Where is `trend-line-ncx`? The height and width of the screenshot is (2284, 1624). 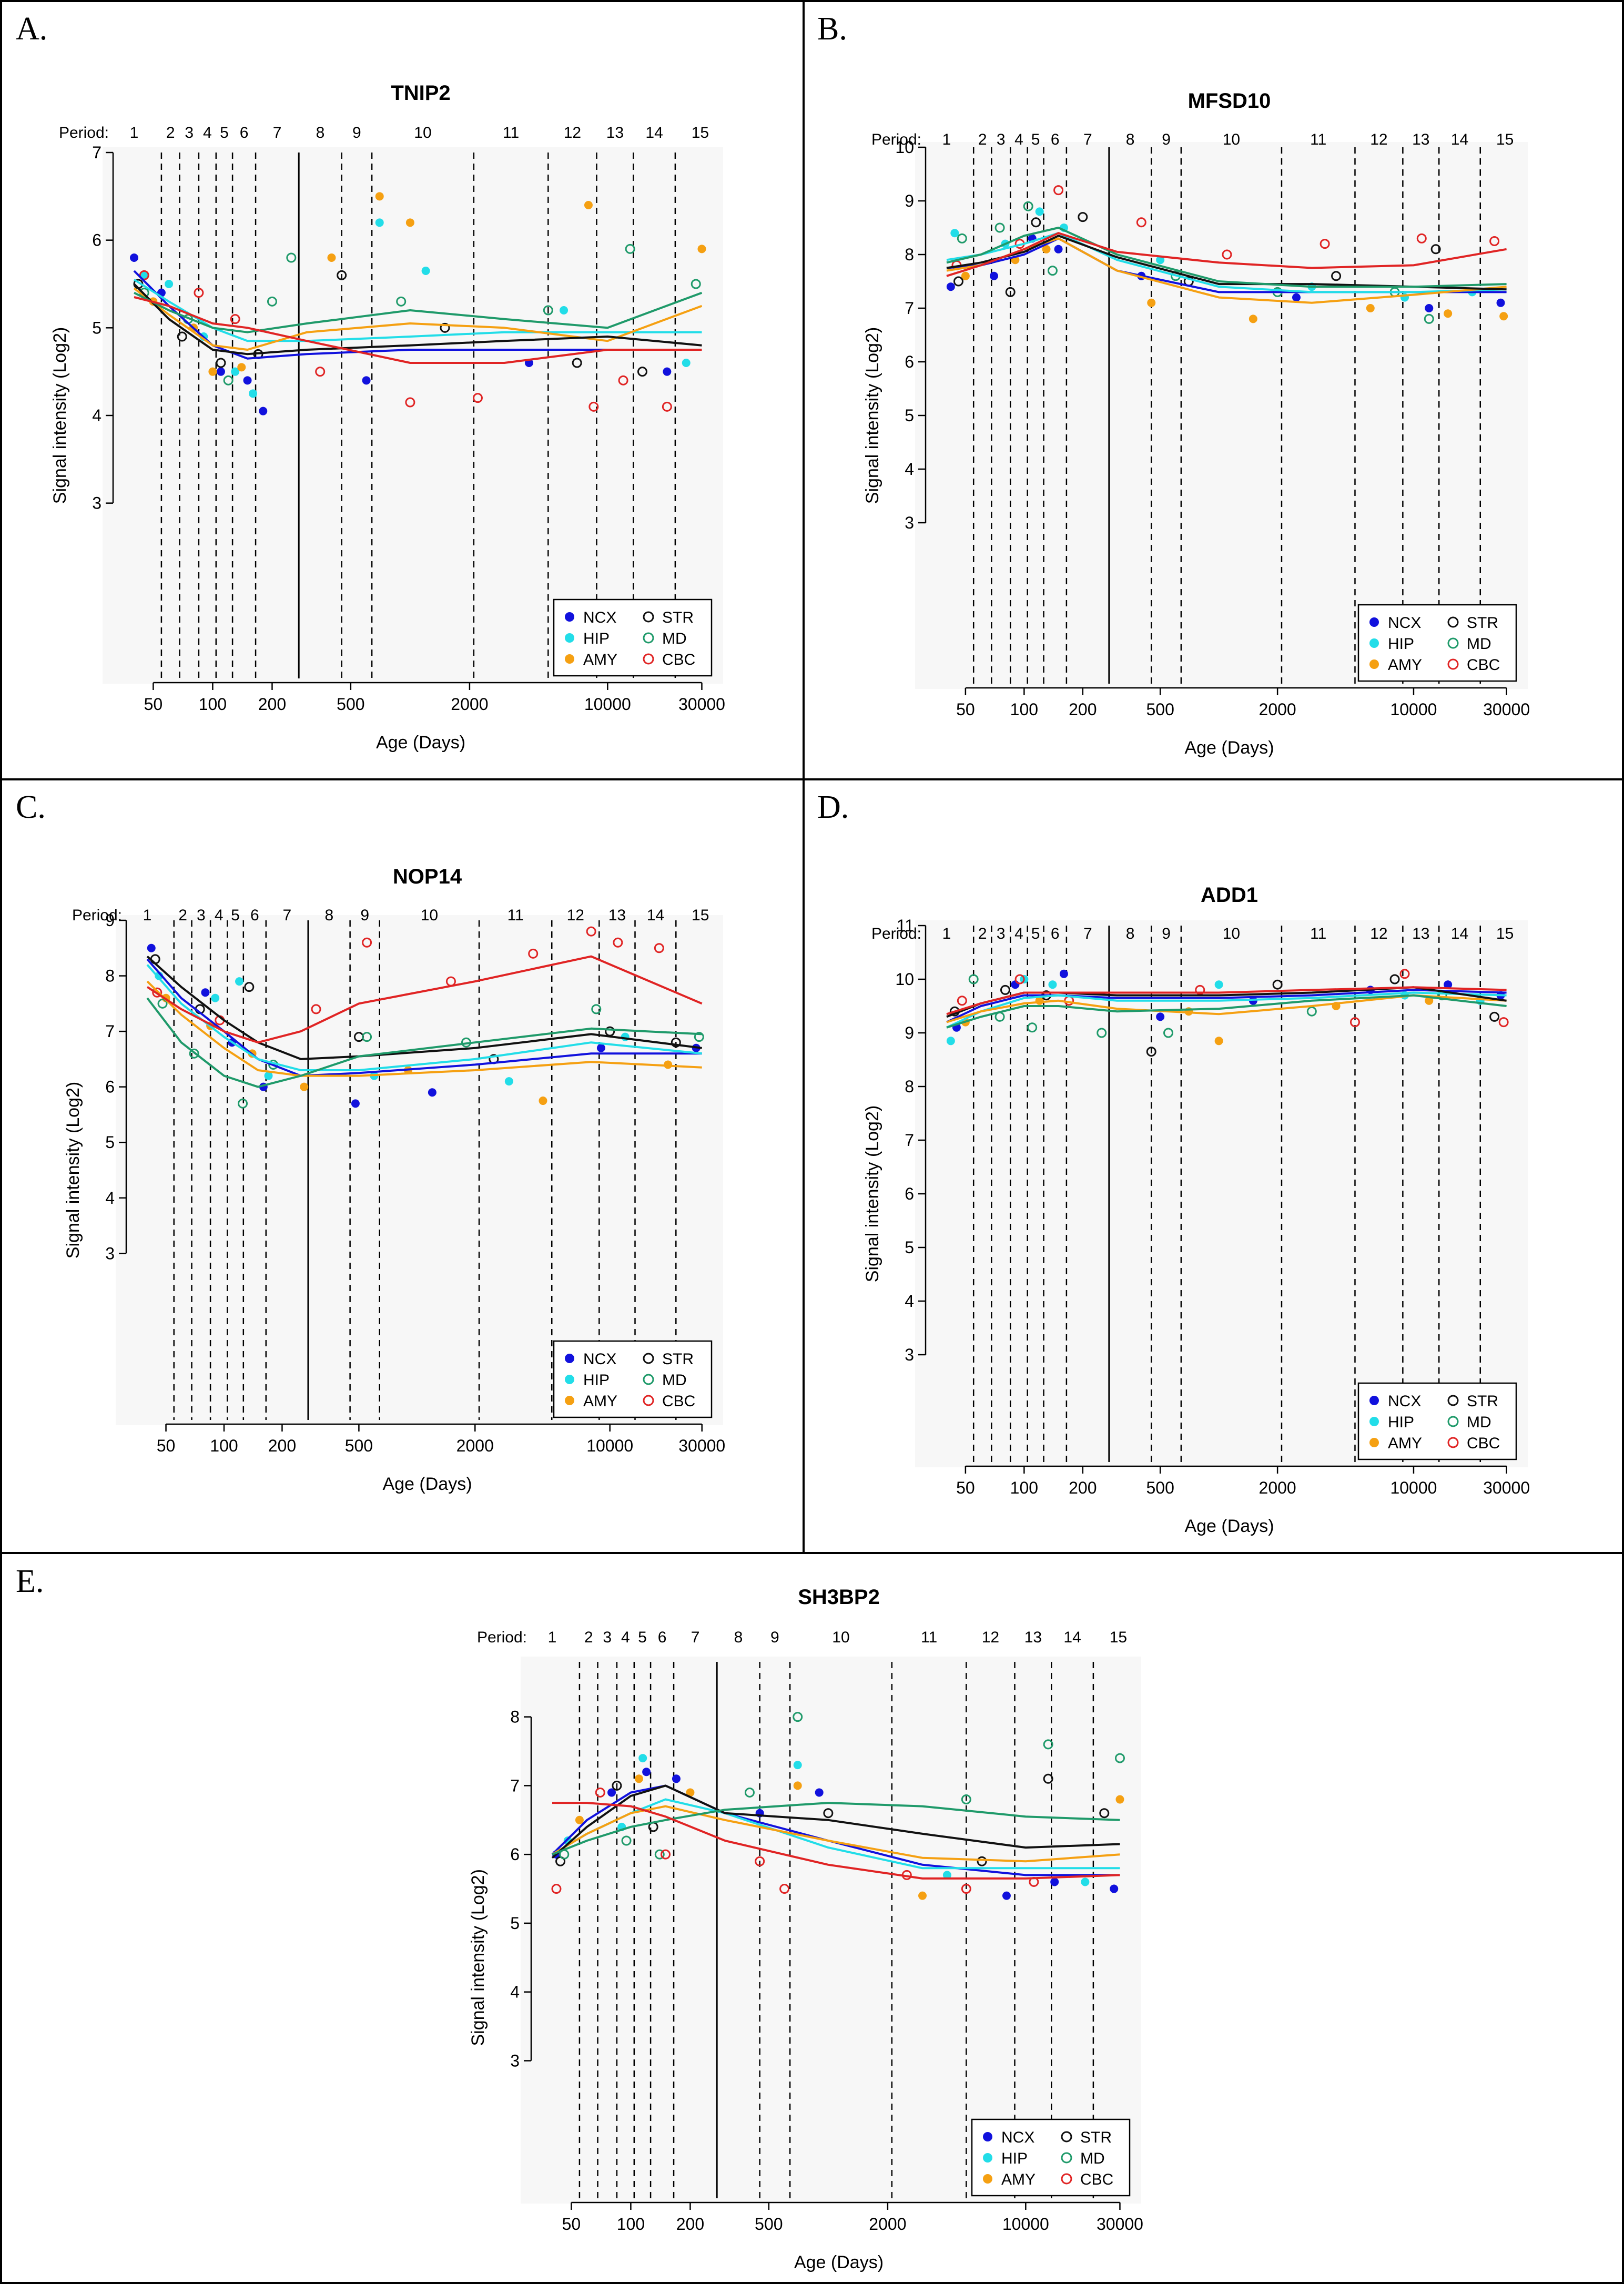 trend-line-ncx is located at coordinates (417, 315).